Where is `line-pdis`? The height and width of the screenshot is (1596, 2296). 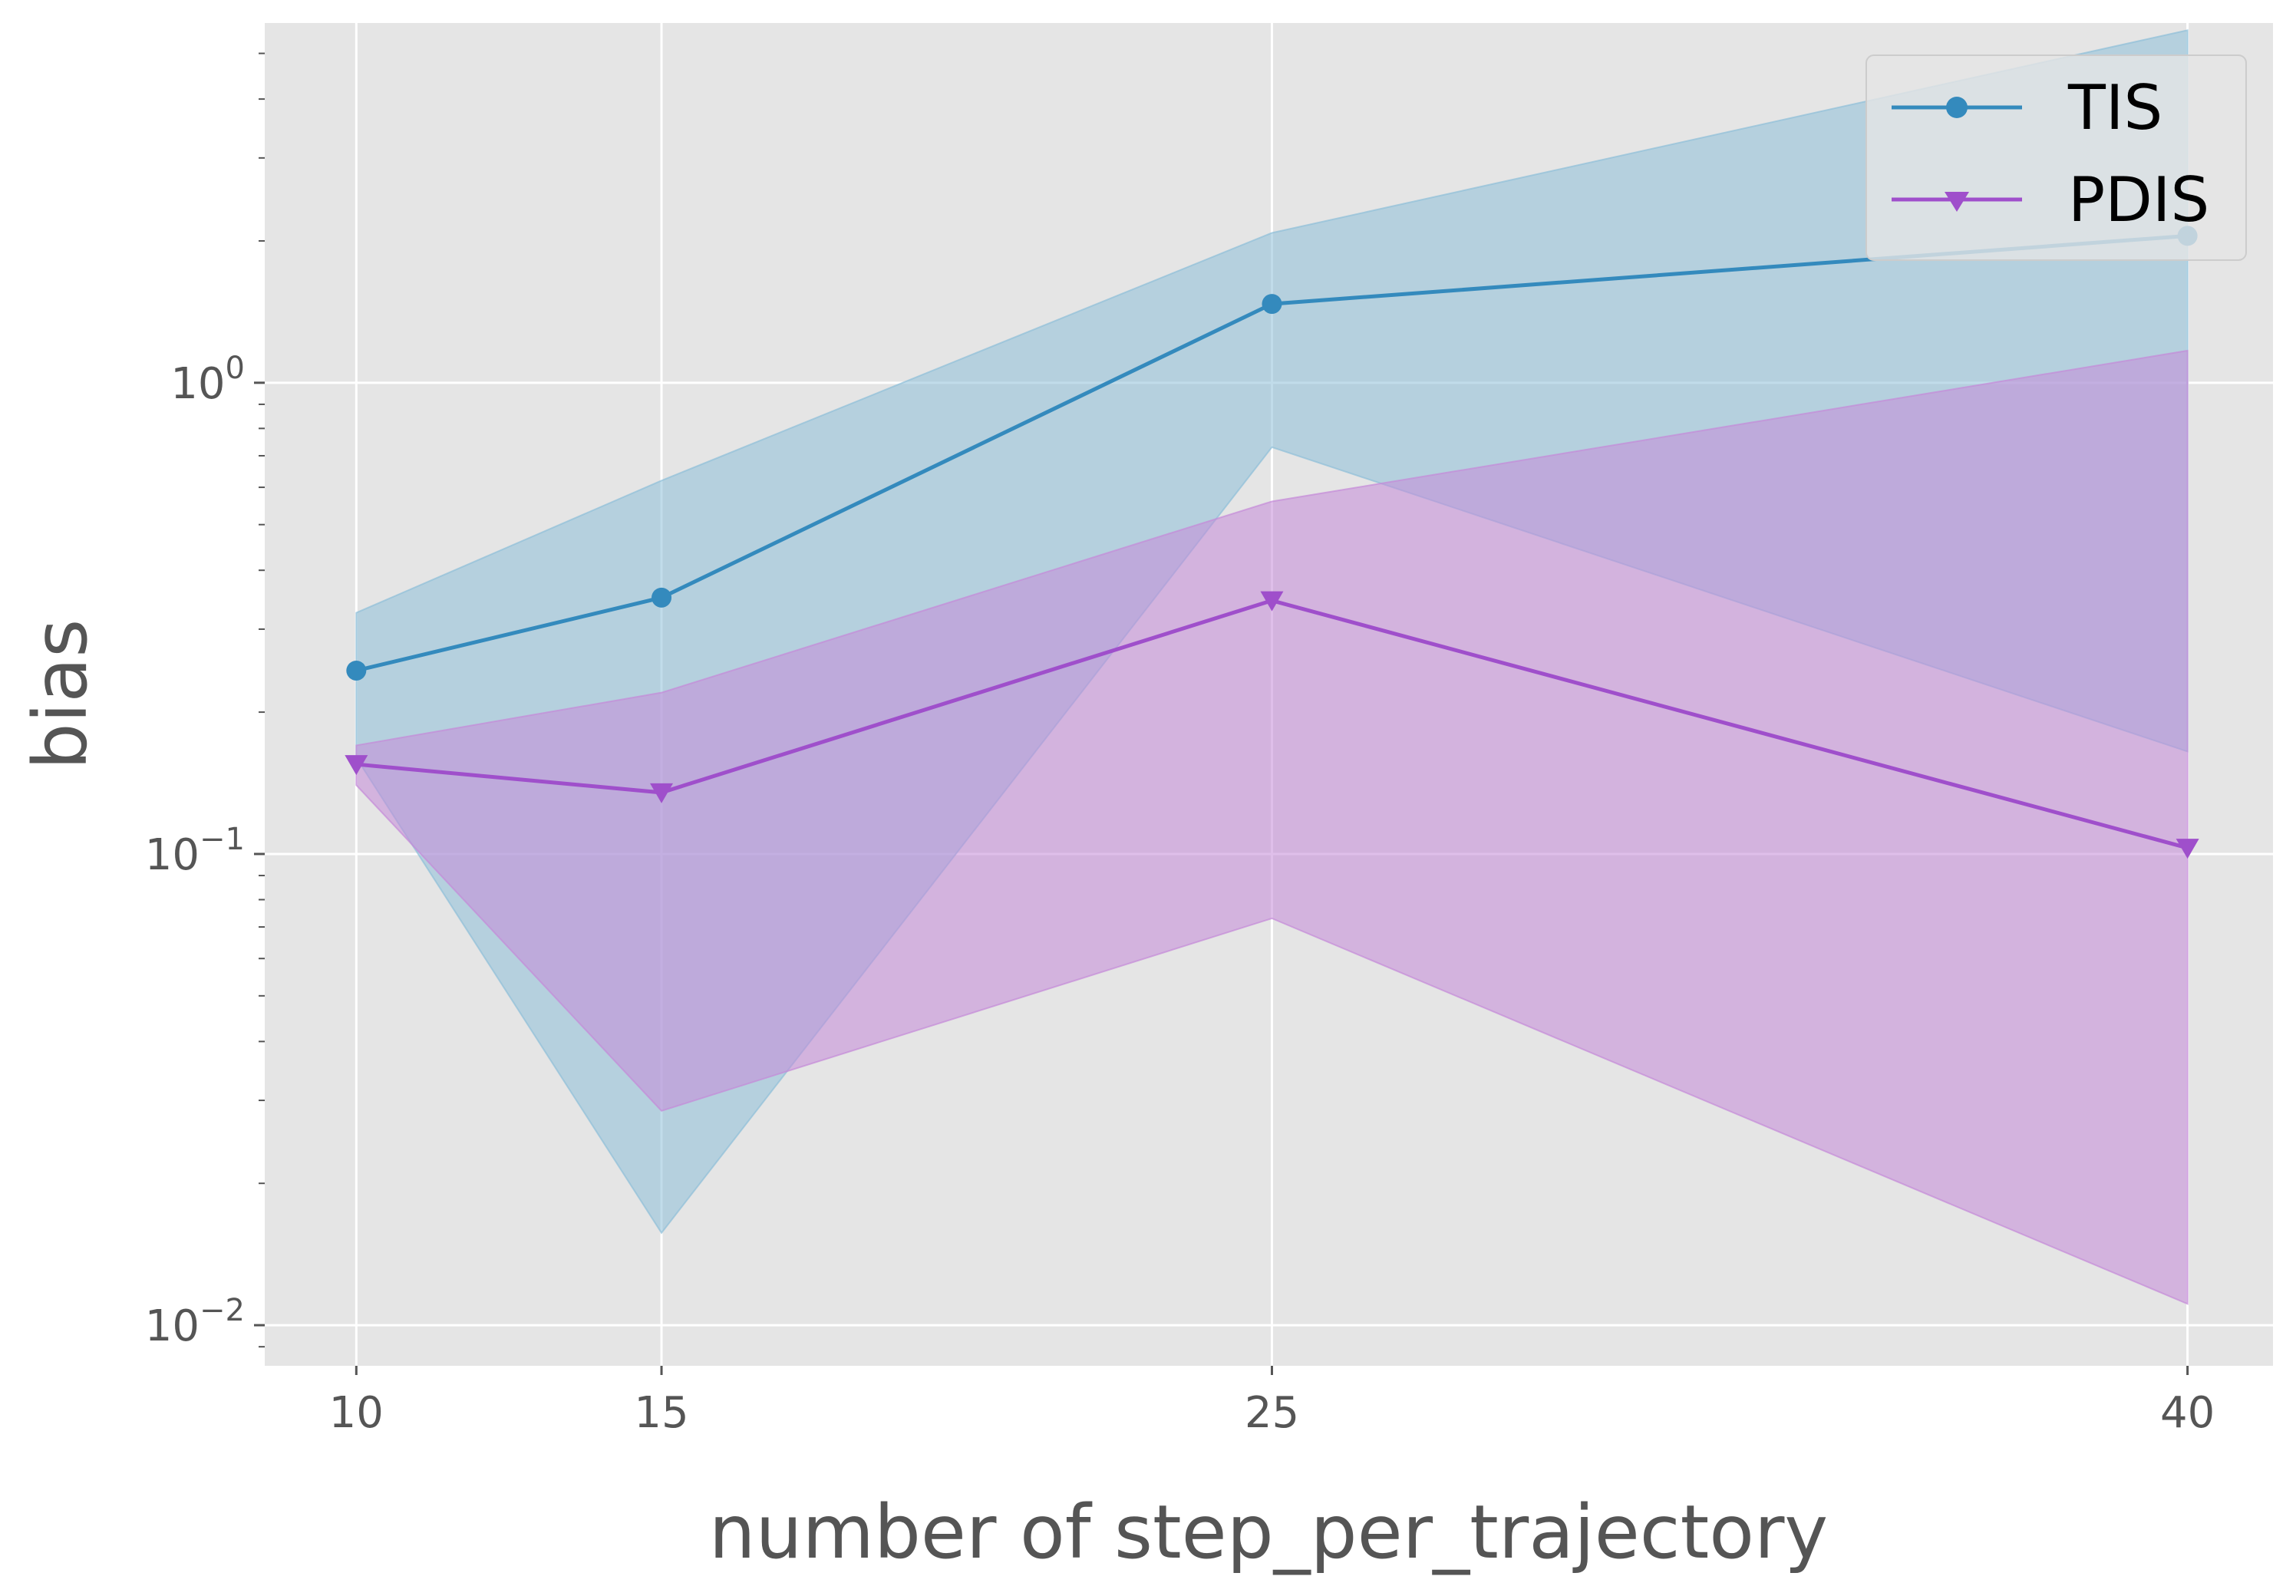 line-pdis is located at coordinates (1272, 724).